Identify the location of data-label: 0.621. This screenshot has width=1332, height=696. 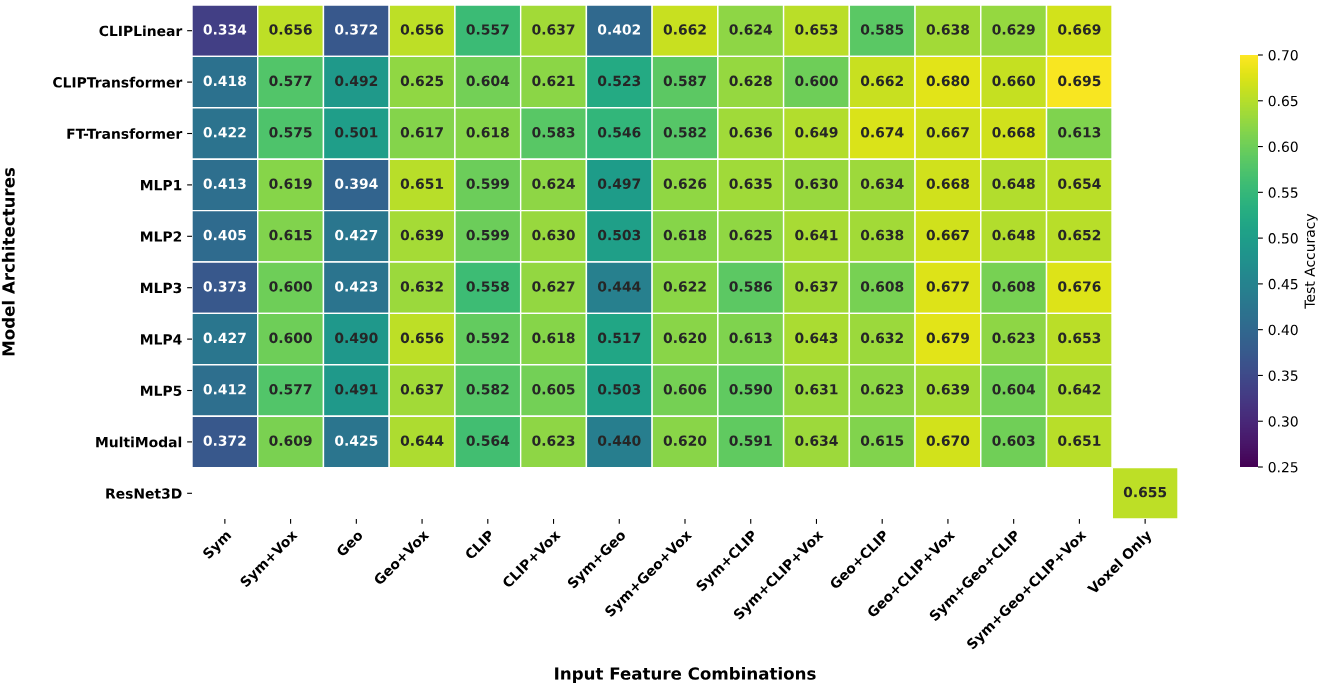
(553, 81).